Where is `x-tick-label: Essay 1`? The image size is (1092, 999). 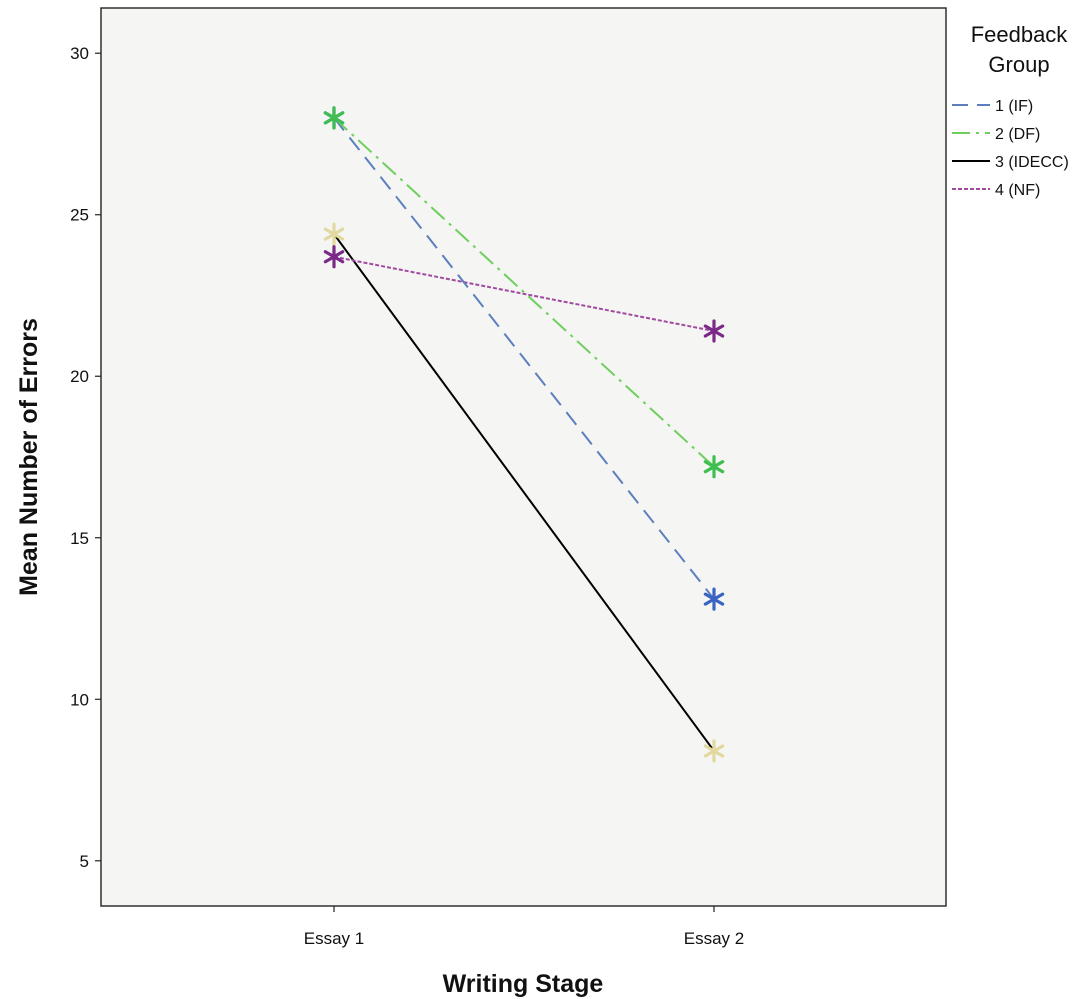
x-tick-label: Essay 1 is located at coordinates (334, 938).